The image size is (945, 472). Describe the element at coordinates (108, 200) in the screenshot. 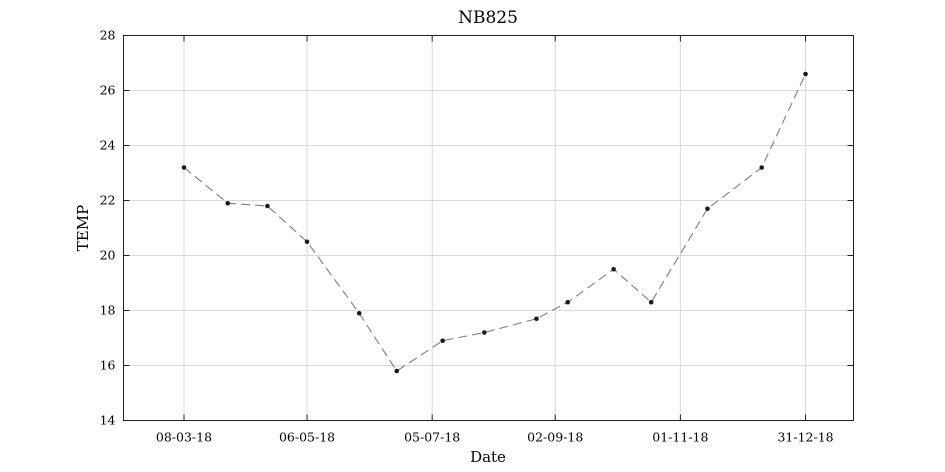

I see `y-tick-label: 22` at that location.